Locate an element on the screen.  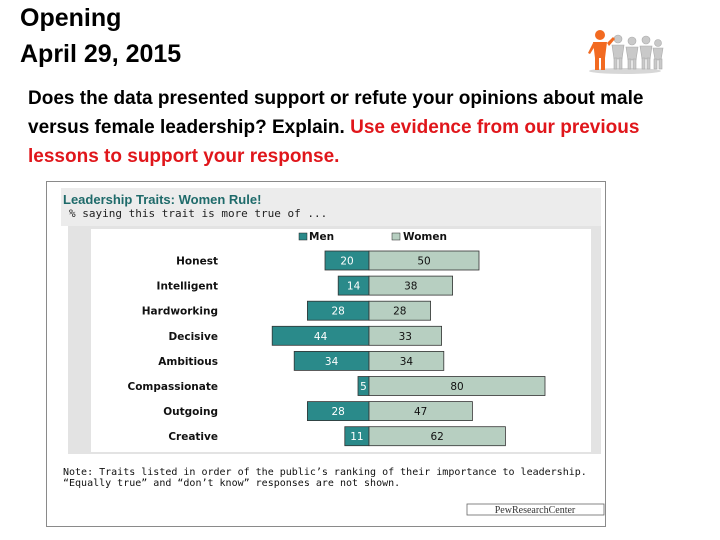
value-label-women: 28 is located at coordinates (399, 312).